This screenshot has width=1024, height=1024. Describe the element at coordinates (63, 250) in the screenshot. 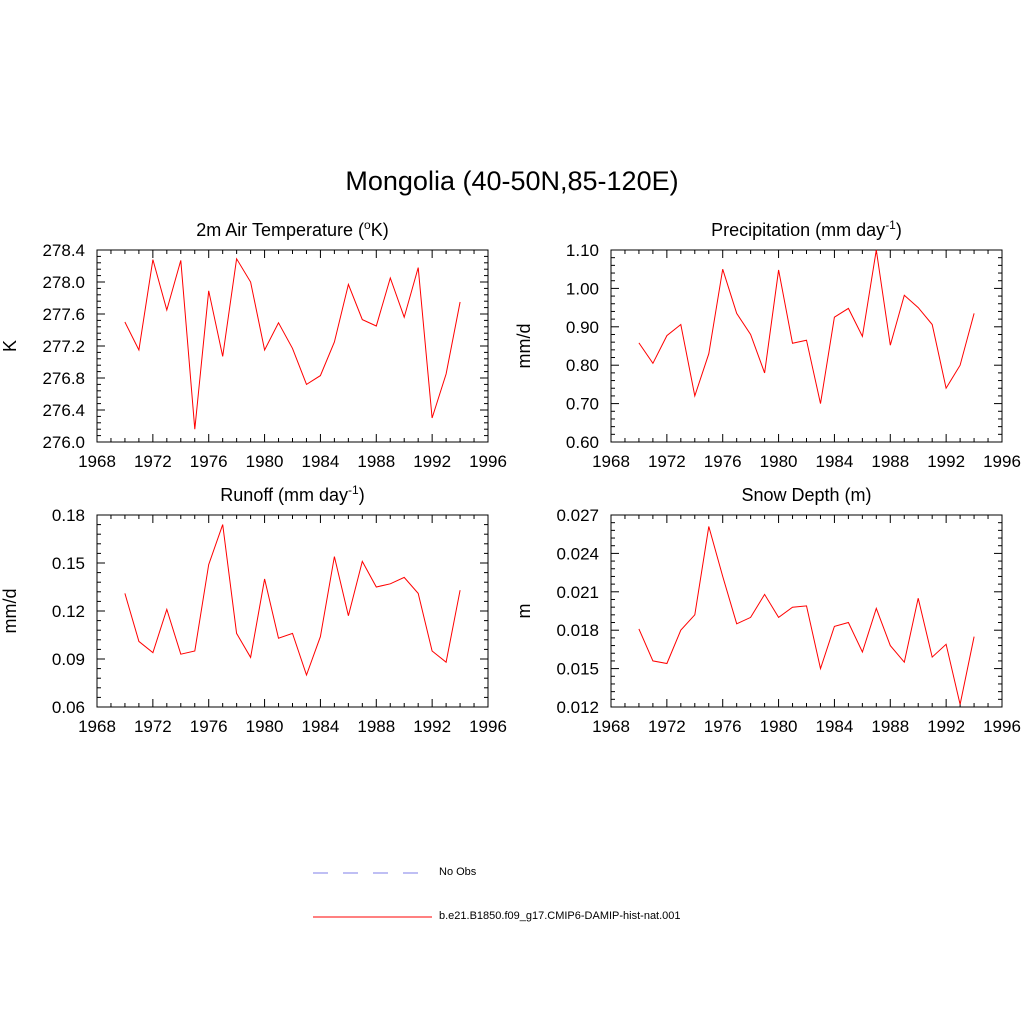

I see `y-tick-label: 278.4` at that location.